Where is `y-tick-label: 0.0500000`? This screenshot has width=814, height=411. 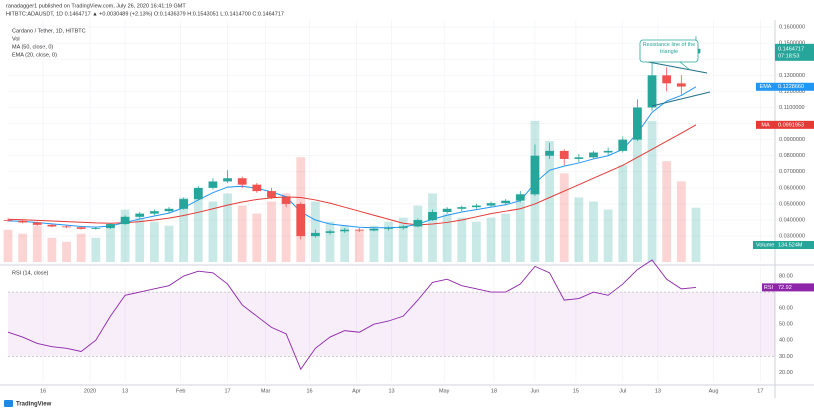
y-tick-label: 0.0500000 is located at coordinates (792, 204).